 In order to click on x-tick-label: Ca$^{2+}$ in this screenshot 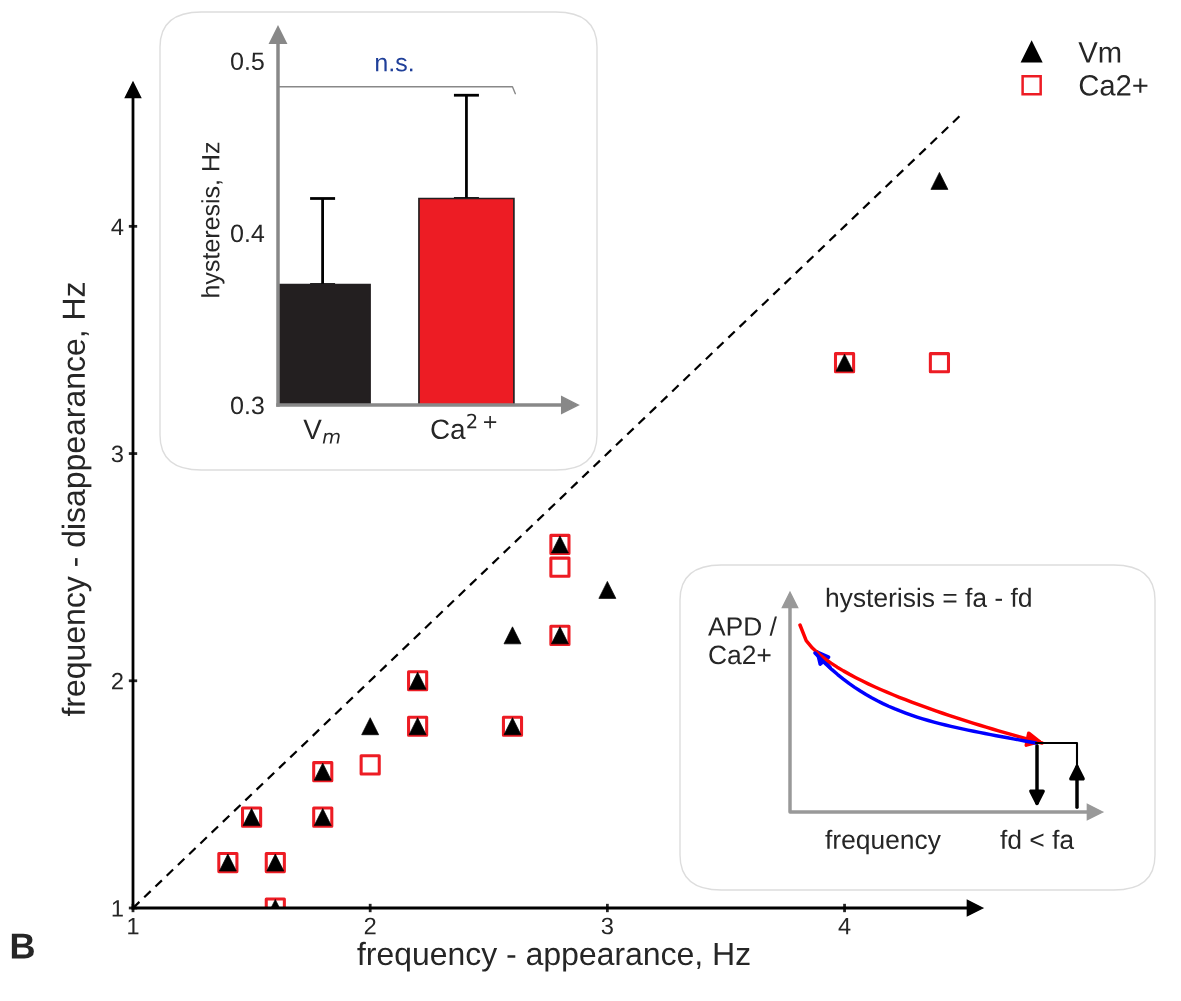, I will do `click(464, 426)`.